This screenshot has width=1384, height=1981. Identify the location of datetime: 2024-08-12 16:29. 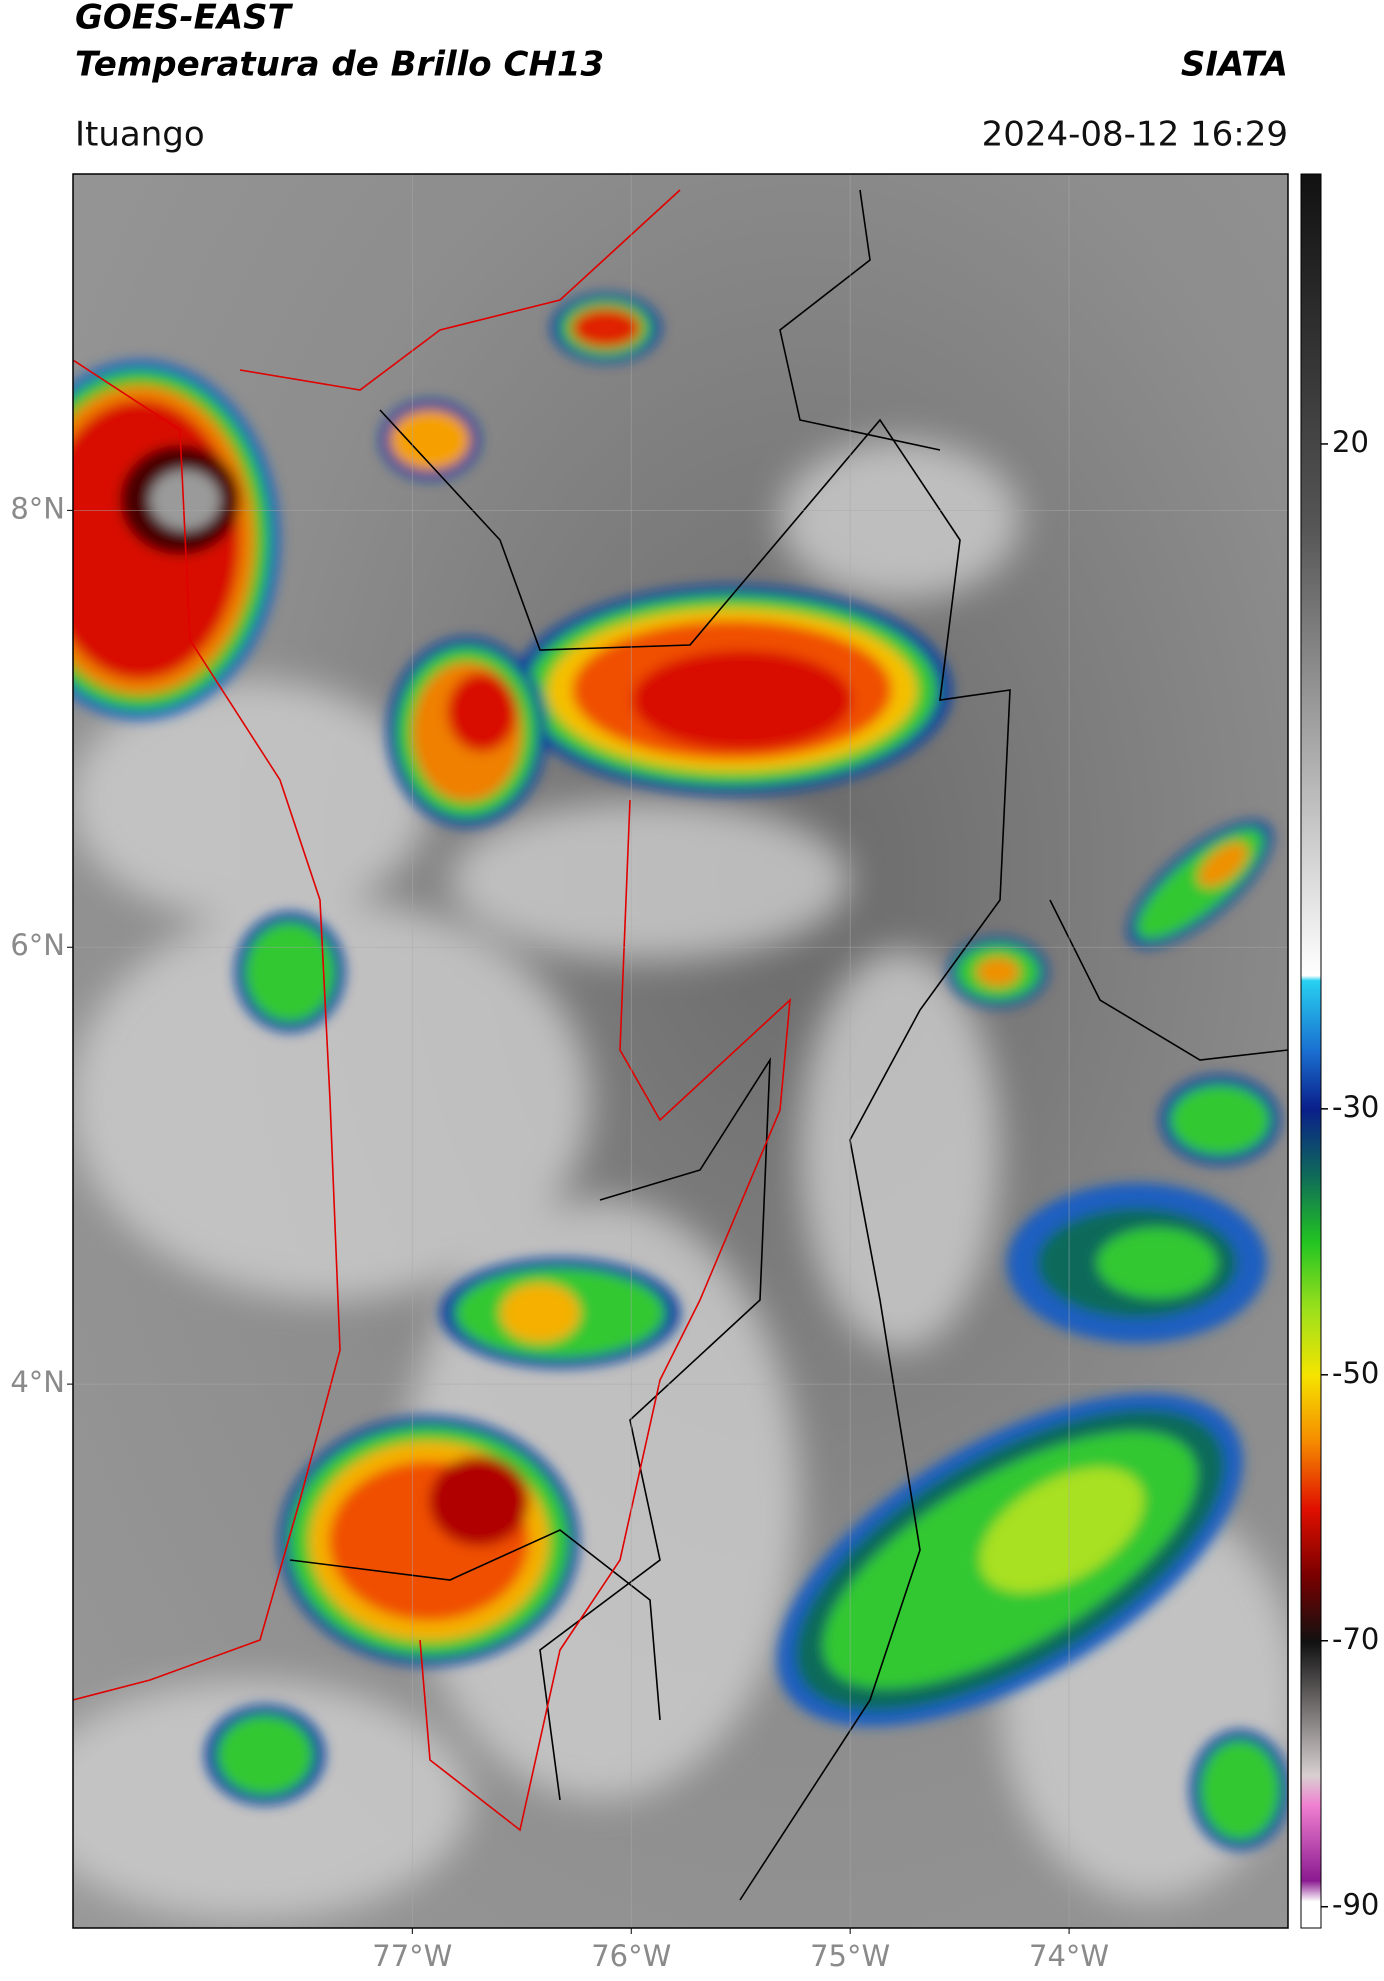
(1135, 135).